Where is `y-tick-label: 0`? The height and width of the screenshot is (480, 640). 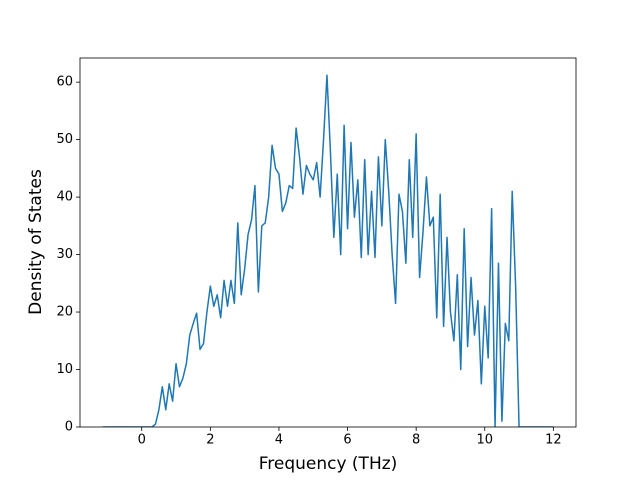
y-tick-label: 0 is located at coordinates (69, 427).